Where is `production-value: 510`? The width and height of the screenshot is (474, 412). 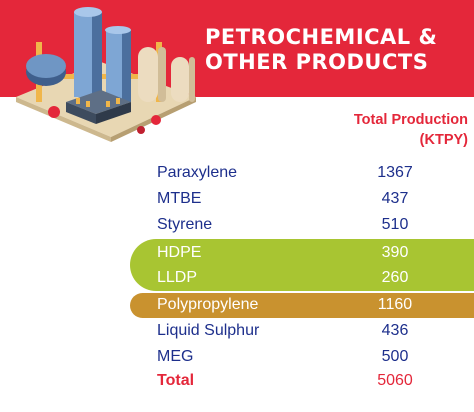
production-value: 510 is located at coordinates (395, 224).